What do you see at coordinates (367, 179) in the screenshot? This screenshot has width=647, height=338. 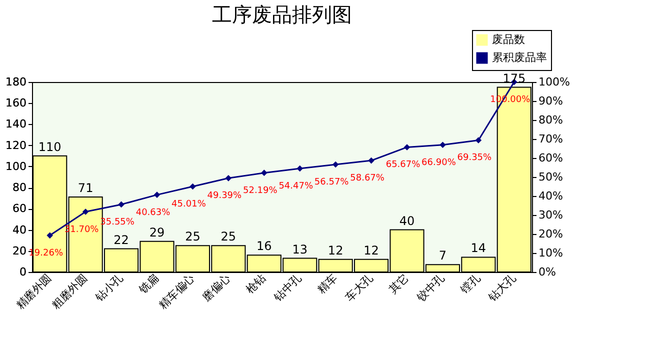 I see `data-label: 58.67%` at bounding box center [367, 179].